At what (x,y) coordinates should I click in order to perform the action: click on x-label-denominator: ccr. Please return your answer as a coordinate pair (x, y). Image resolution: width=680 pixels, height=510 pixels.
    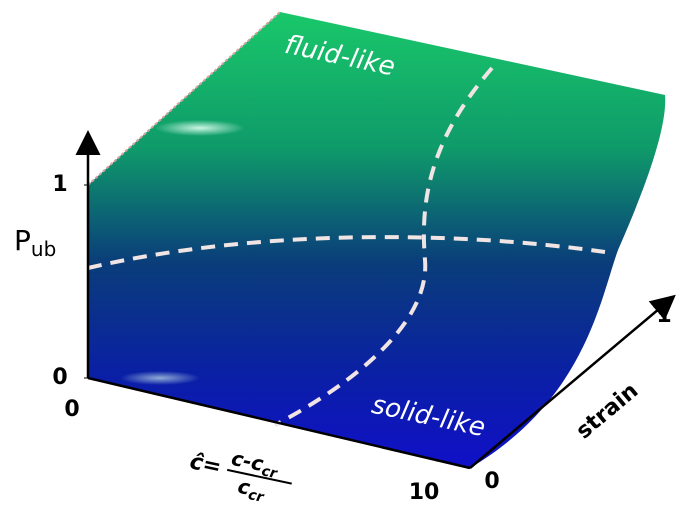
    Looking at the image, I should click on (251, 489).